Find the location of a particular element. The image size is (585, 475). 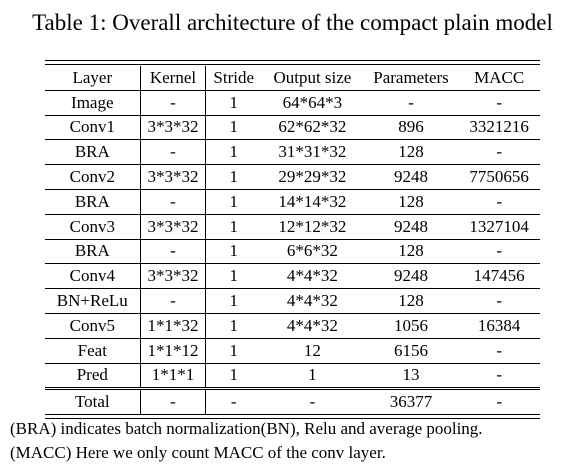

cell-layer: Feat is located at coordinates (93, 351).